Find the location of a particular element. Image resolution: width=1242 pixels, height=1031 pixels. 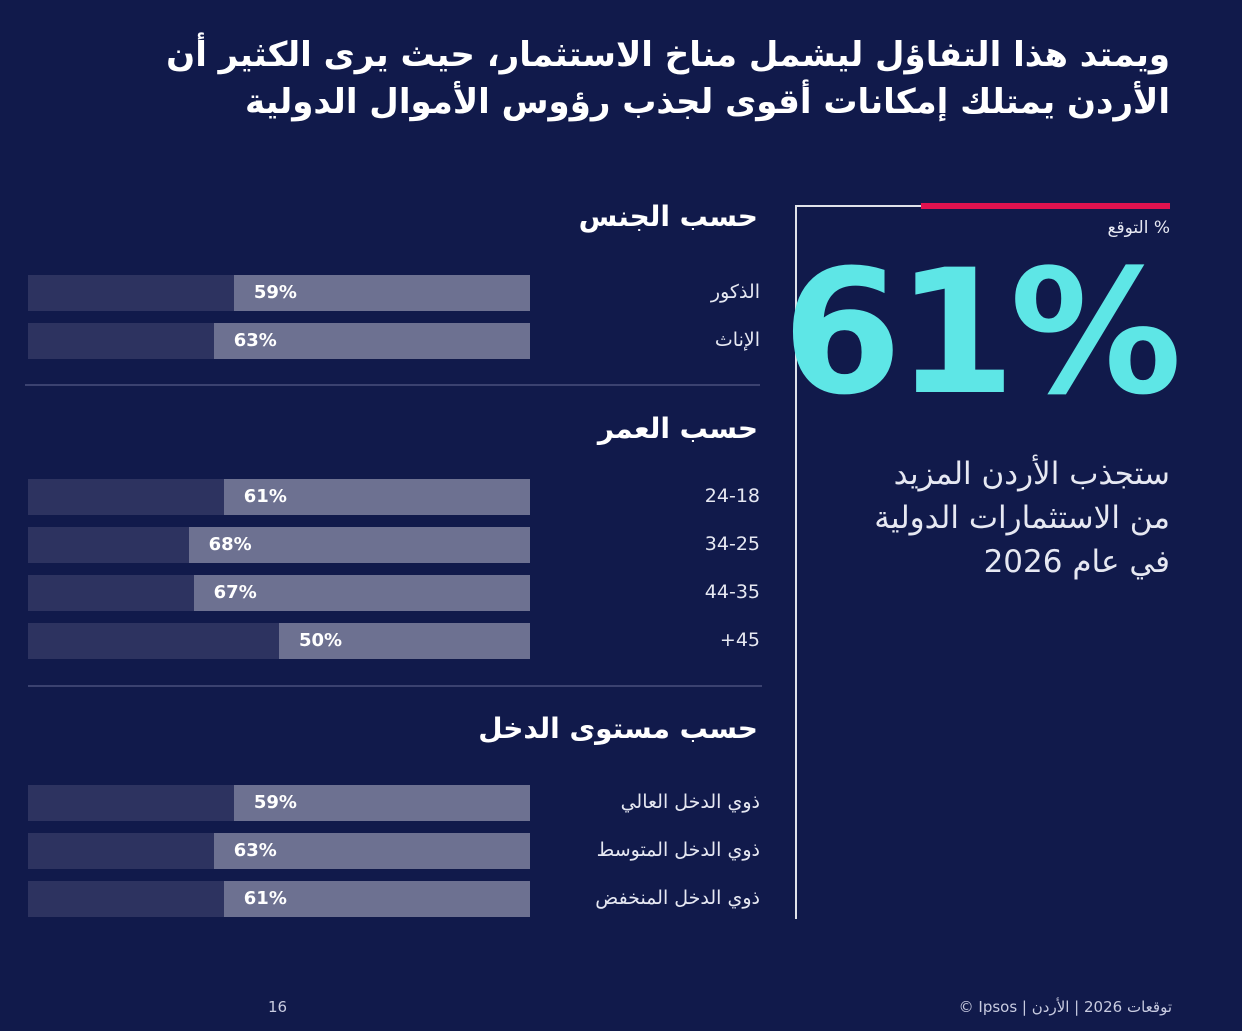

bar-row: 50% 45+ is located at coordinates (394, 641).